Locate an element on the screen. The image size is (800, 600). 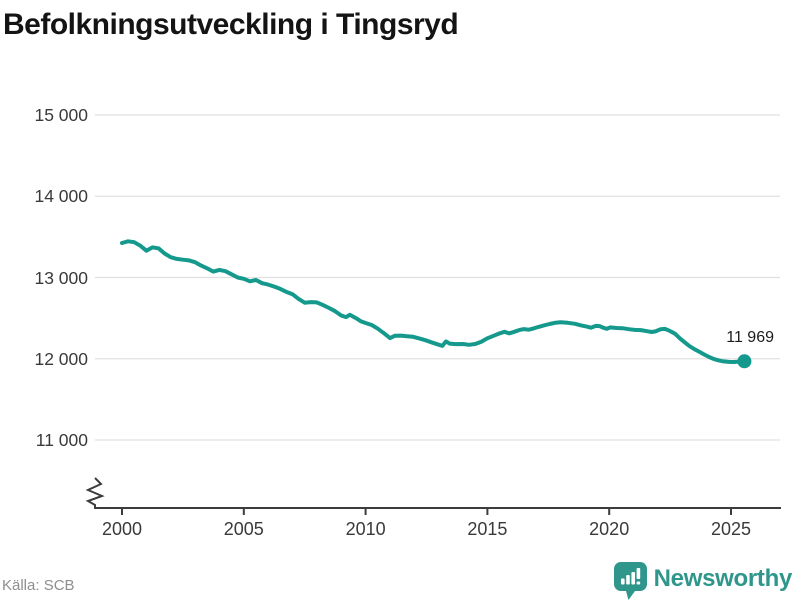
chart-title: Befolkningsutveckling i Tingsryd is located at coordinates (231, 24).